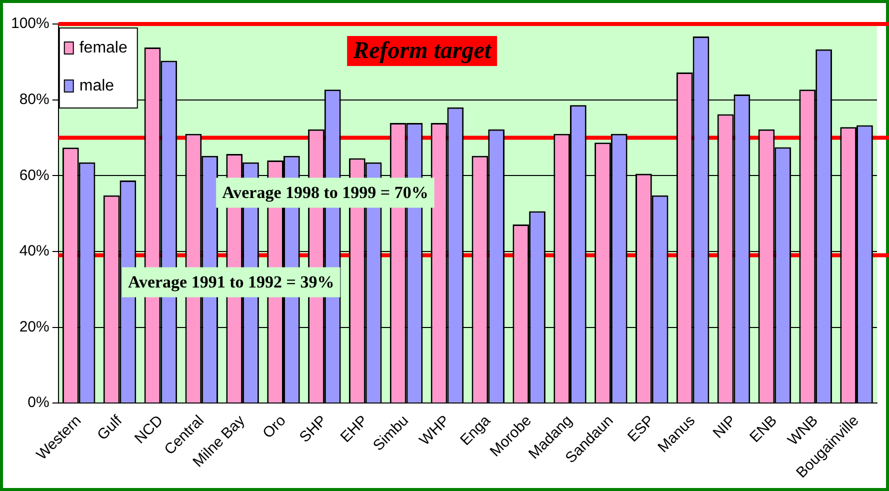  Describe the element at coordinates (110, 428) in the screenshot. I see `x-tick-label: Gulf` at that location.